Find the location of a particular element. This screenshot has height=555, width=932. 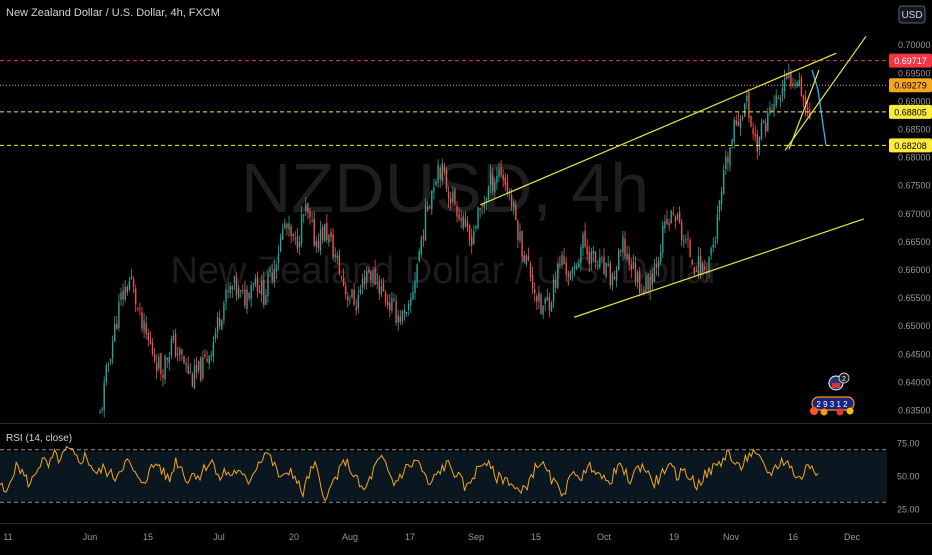

time-tick-label: Jul is located at coordinates (219, 537).